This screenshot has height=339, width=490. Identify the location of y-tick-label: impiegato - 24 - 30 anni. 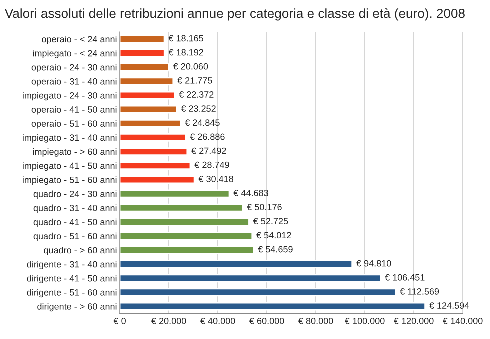
(70, 96).